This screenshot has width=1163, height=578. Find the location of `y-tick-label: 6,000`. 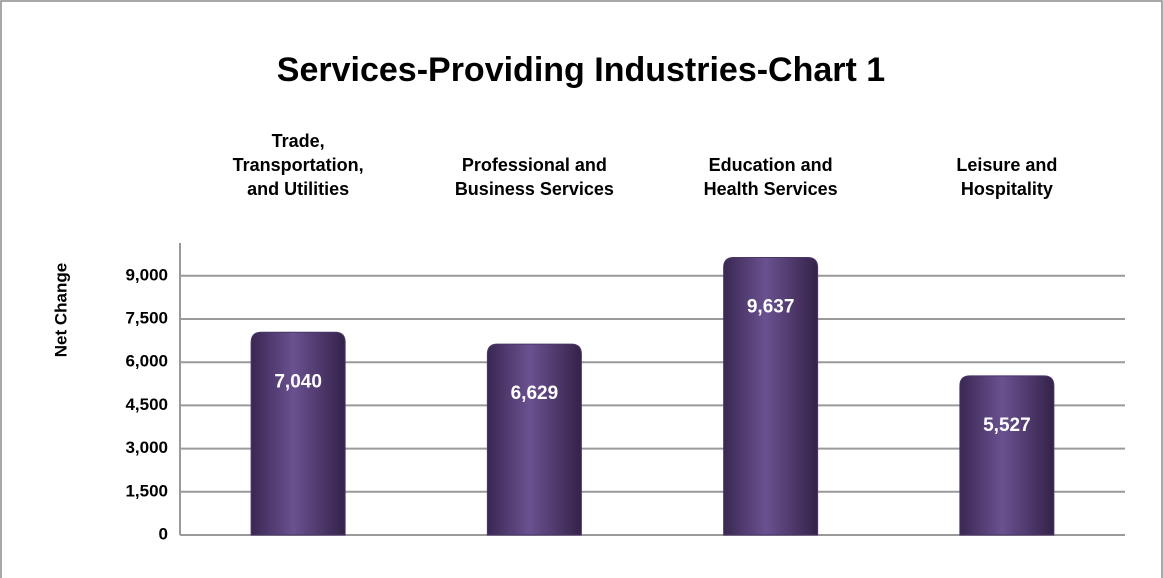

y-tick-label: 6,000 is located at coordinates (146, 361).